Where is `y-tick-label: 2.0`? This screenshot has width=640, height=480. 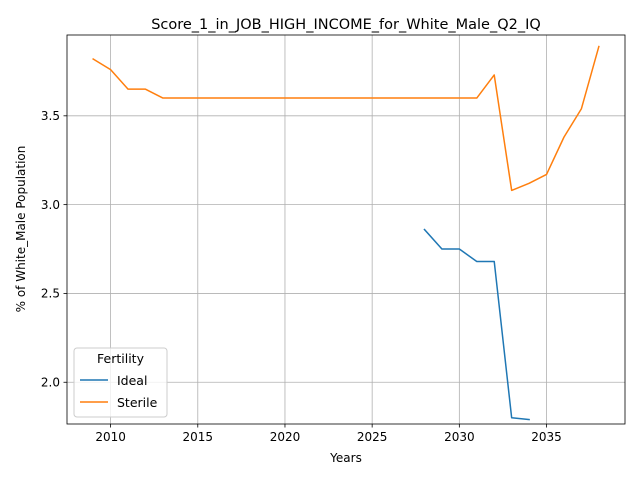
y-tick-label: 2.0 is located at coordinates (50, 383).